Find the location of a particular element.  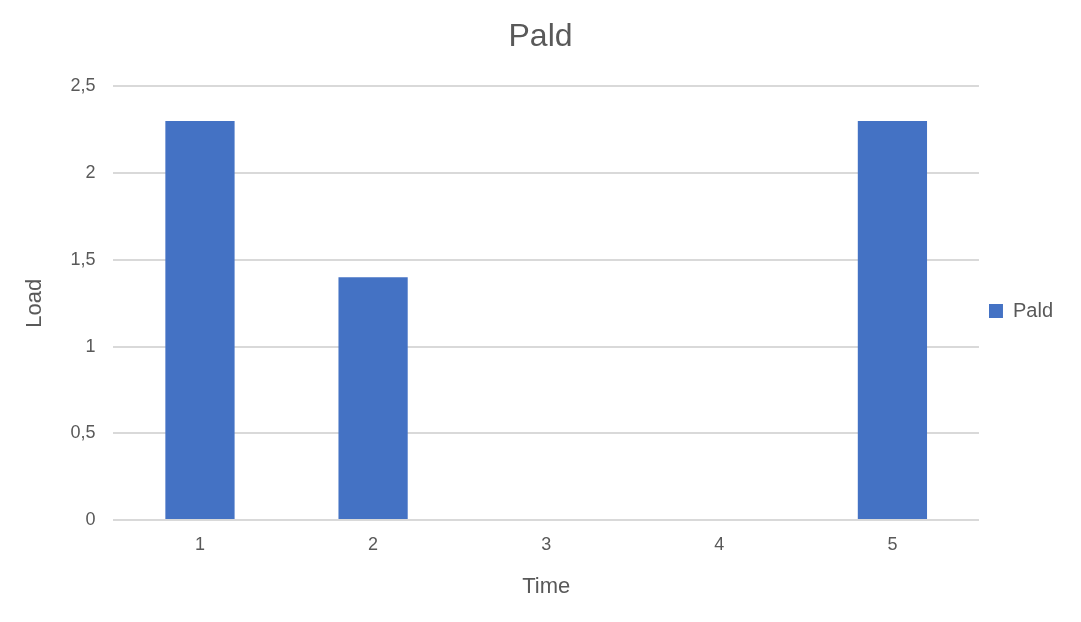

y-tick-label: 0,5 is located at coordinates (83, 432).